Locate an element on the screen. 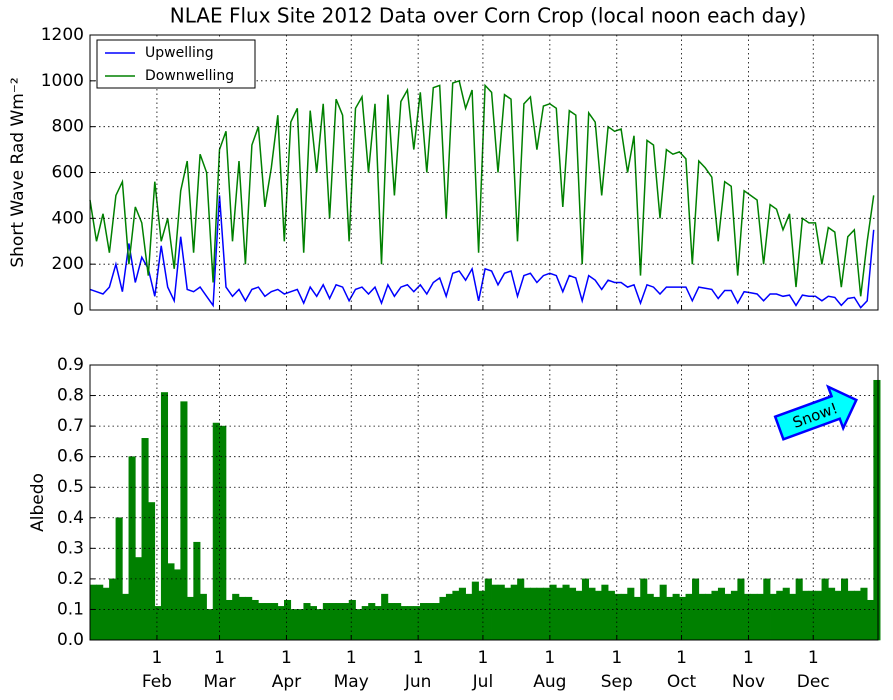  y-tick-label: 0.4 is located at coordinates (70, 518).